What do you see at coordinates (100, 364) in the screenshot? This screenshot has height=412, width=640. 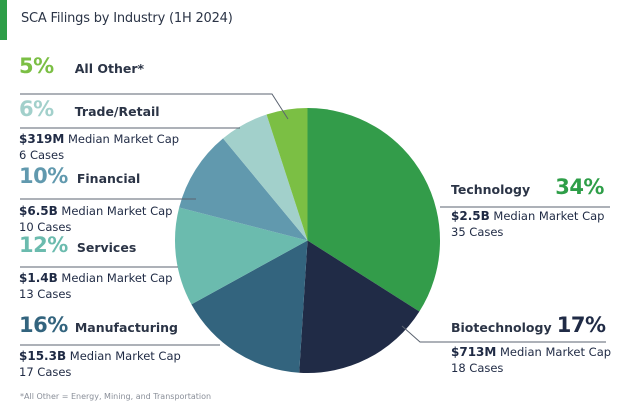 I see `details-manufacturing: $15.3B Median Market Cap 17 Cases` at bounding box center [100, 364].